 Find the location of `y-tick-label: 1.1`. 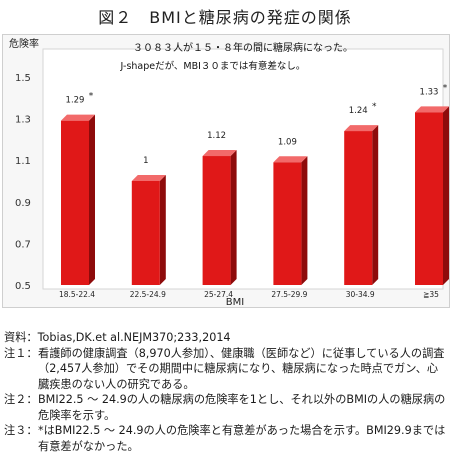

y-tick-label: 1.1 is located at coordinates (23, 161).